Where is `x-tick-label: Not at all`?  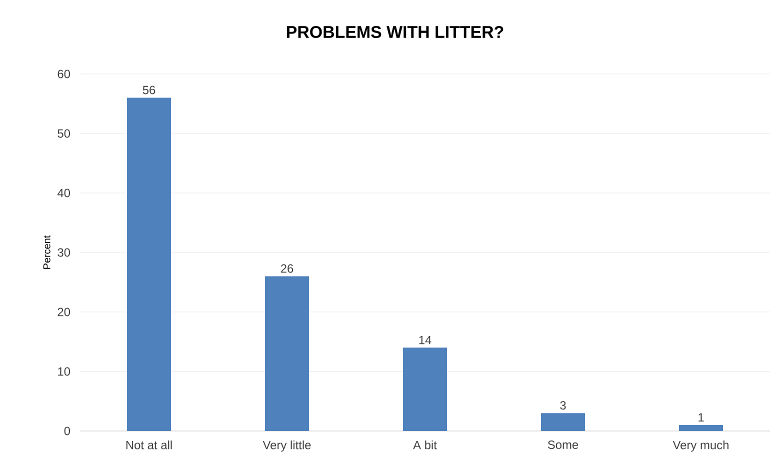
x-tick-label: Not at all is located at coordinates (149, 445).